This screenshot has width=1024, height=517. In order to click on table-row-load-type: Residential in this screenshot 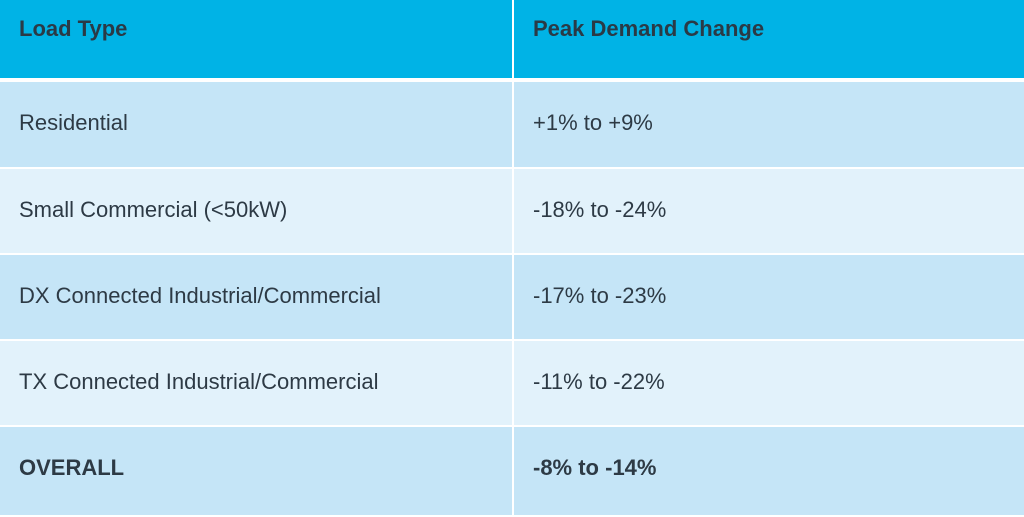, I will do `click(256, 125)`.